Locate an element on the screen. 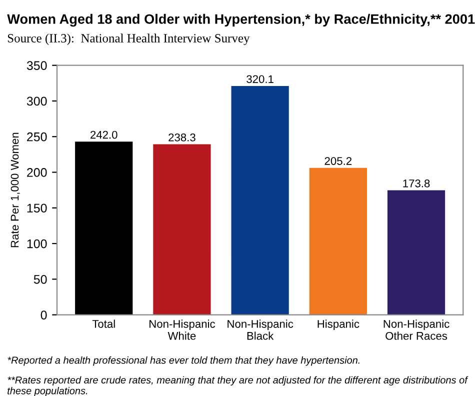 This screenshot has height=396, width=475. text: *Reported a health professional has ever told them that they have hypertension. is located at coordinates (184, 361).